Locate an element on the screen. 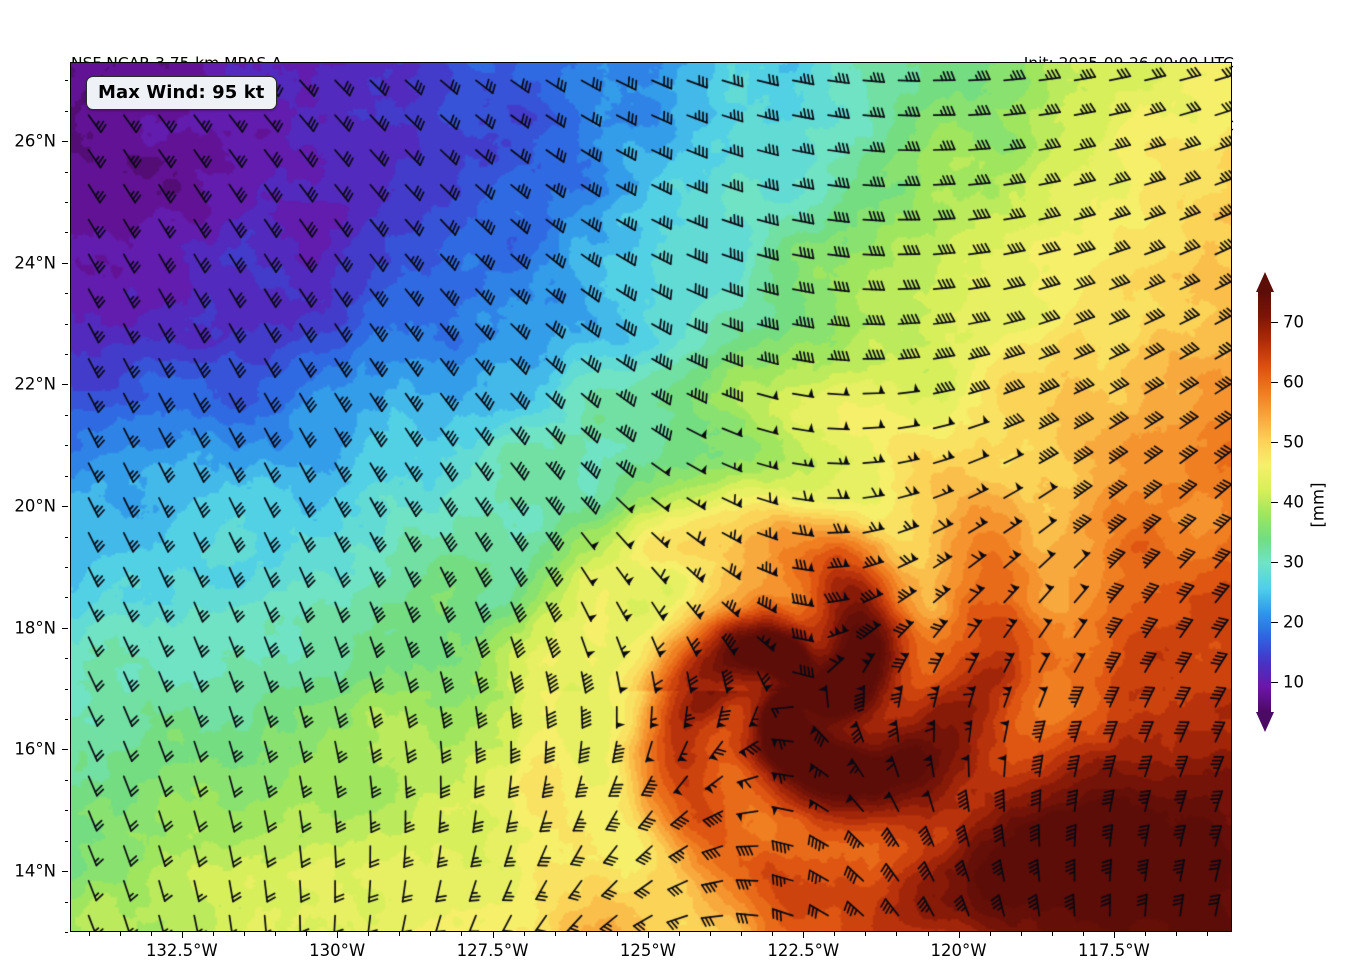 The image size is (1349, 977). colorbar-tick-label: 50 is located at coordinates (1293, 442).